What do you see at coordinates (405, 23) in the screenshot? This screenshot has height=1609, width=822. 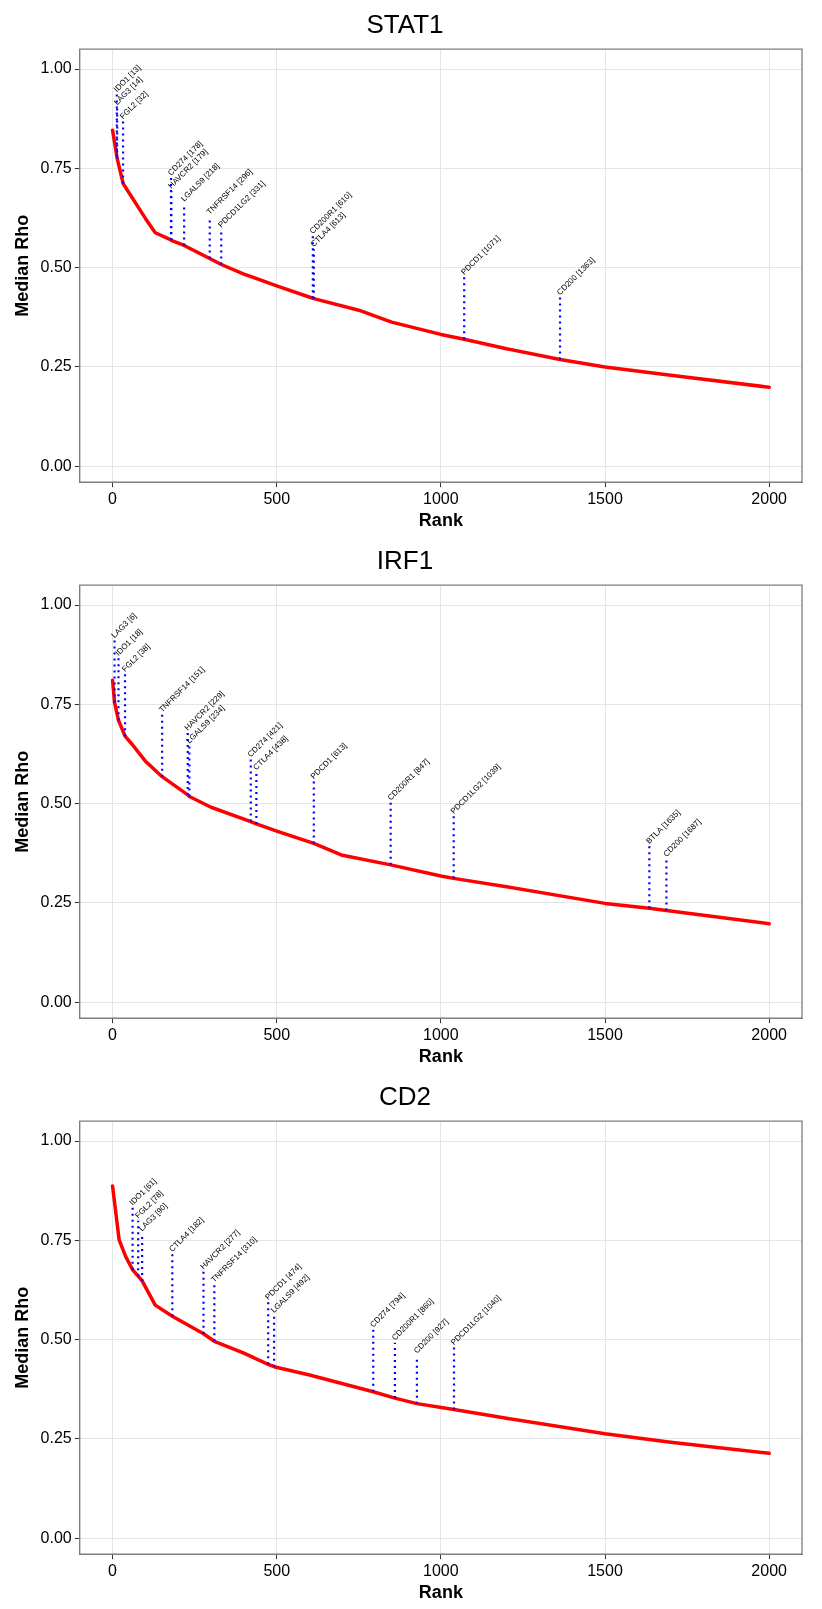 I see `chart-title: STAT1` at bounding box center [405, 23].